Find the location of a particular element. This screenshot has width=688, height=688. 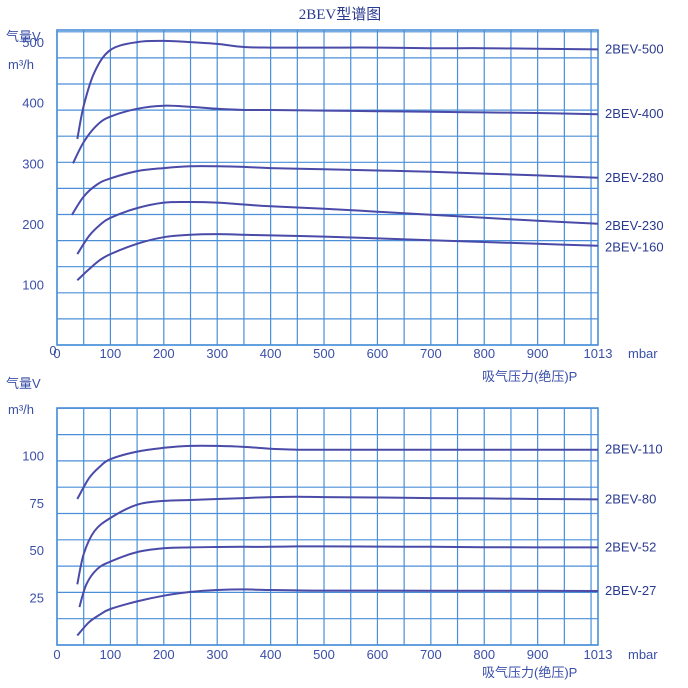

y-tick-label: 50 is located at coordinates (37, 550).